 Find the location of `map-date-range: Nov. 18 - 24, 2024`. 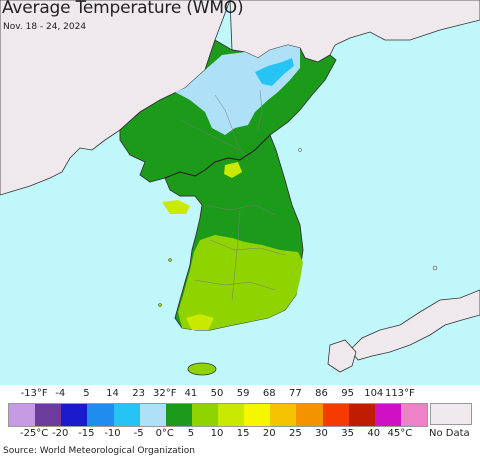

map-date-range: Nov. 18 - 24, 2024 is located at coordinates (45, 27).